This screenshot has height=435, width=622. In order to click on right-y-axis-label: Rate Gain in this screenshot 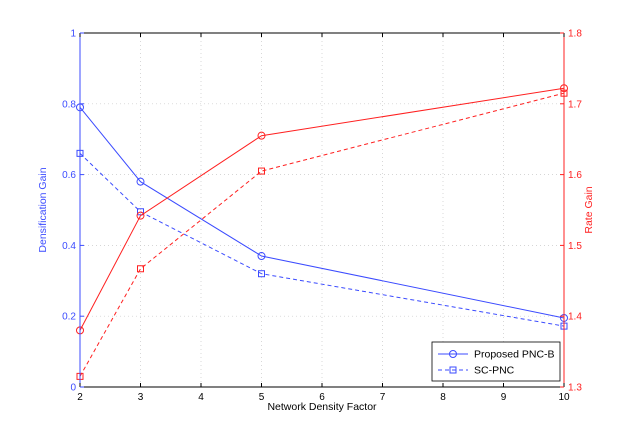, I will do `click(589, 209)`.